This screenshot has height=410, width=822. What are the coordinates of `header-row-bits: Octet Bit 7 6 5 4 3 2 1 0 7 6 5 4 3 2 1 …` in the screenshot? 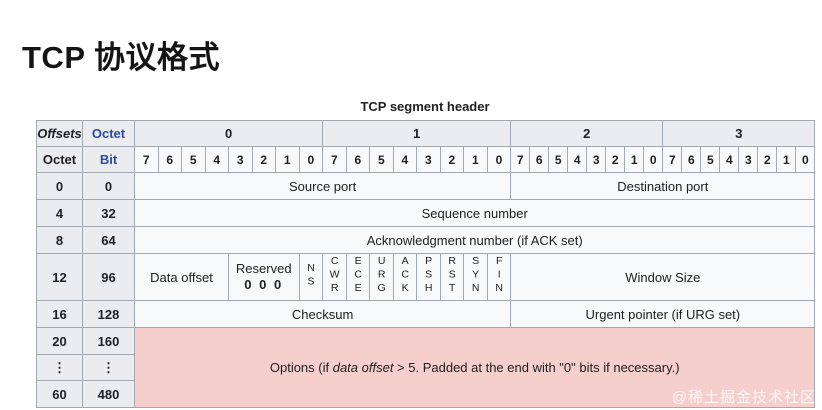 It's located at (426, 159).